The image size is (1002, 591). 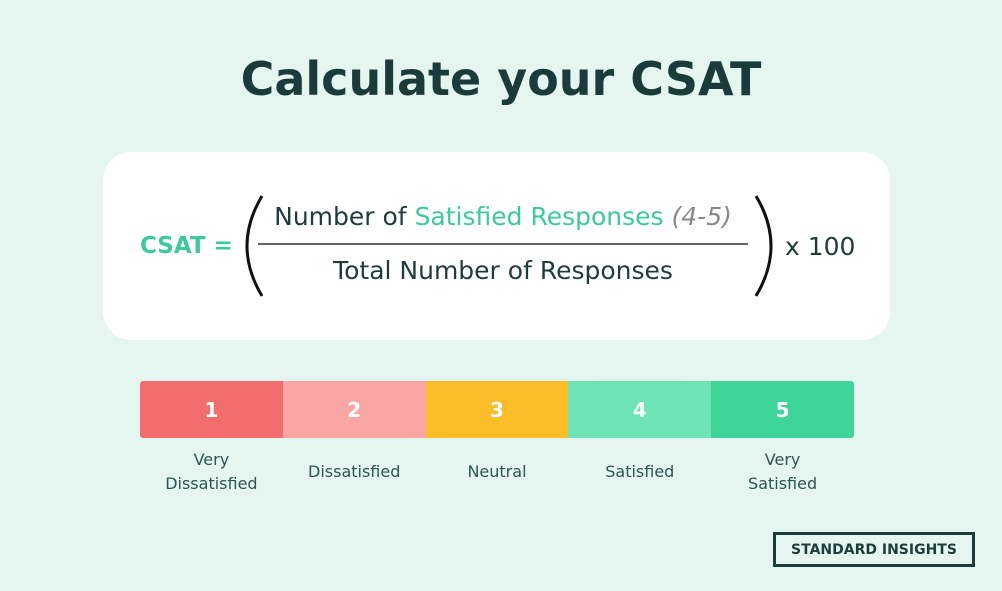 I want to click on numerator: Number of Satisfied Responses (4-5), so click(x=503, y=216).